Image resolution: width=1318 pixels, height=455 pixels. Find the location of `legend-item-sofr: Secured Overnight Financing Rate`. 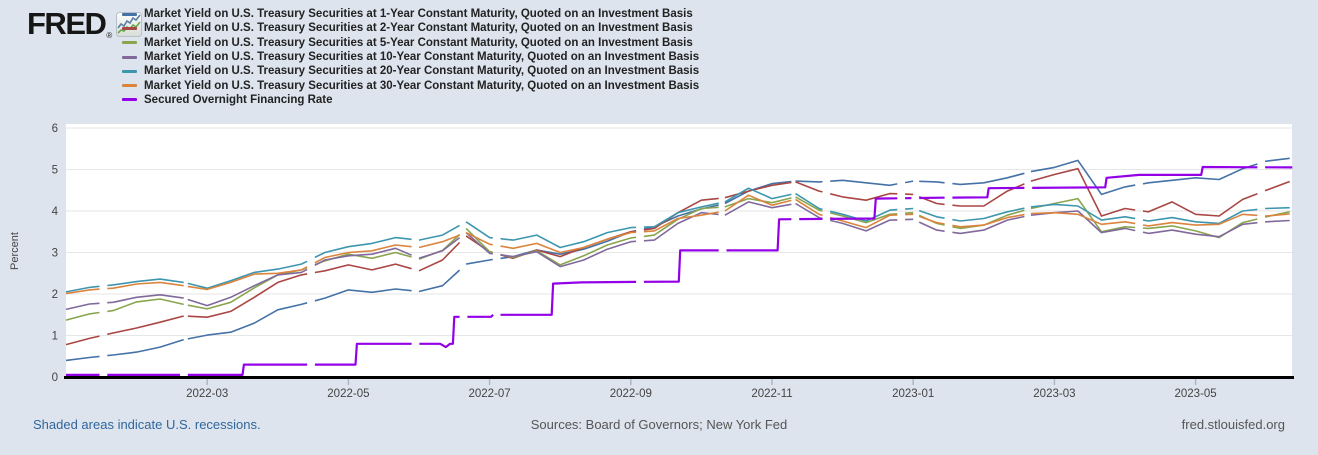

legend-item-sofr: Secured Overnight Financing Rate is located at coordinates (410, 100).